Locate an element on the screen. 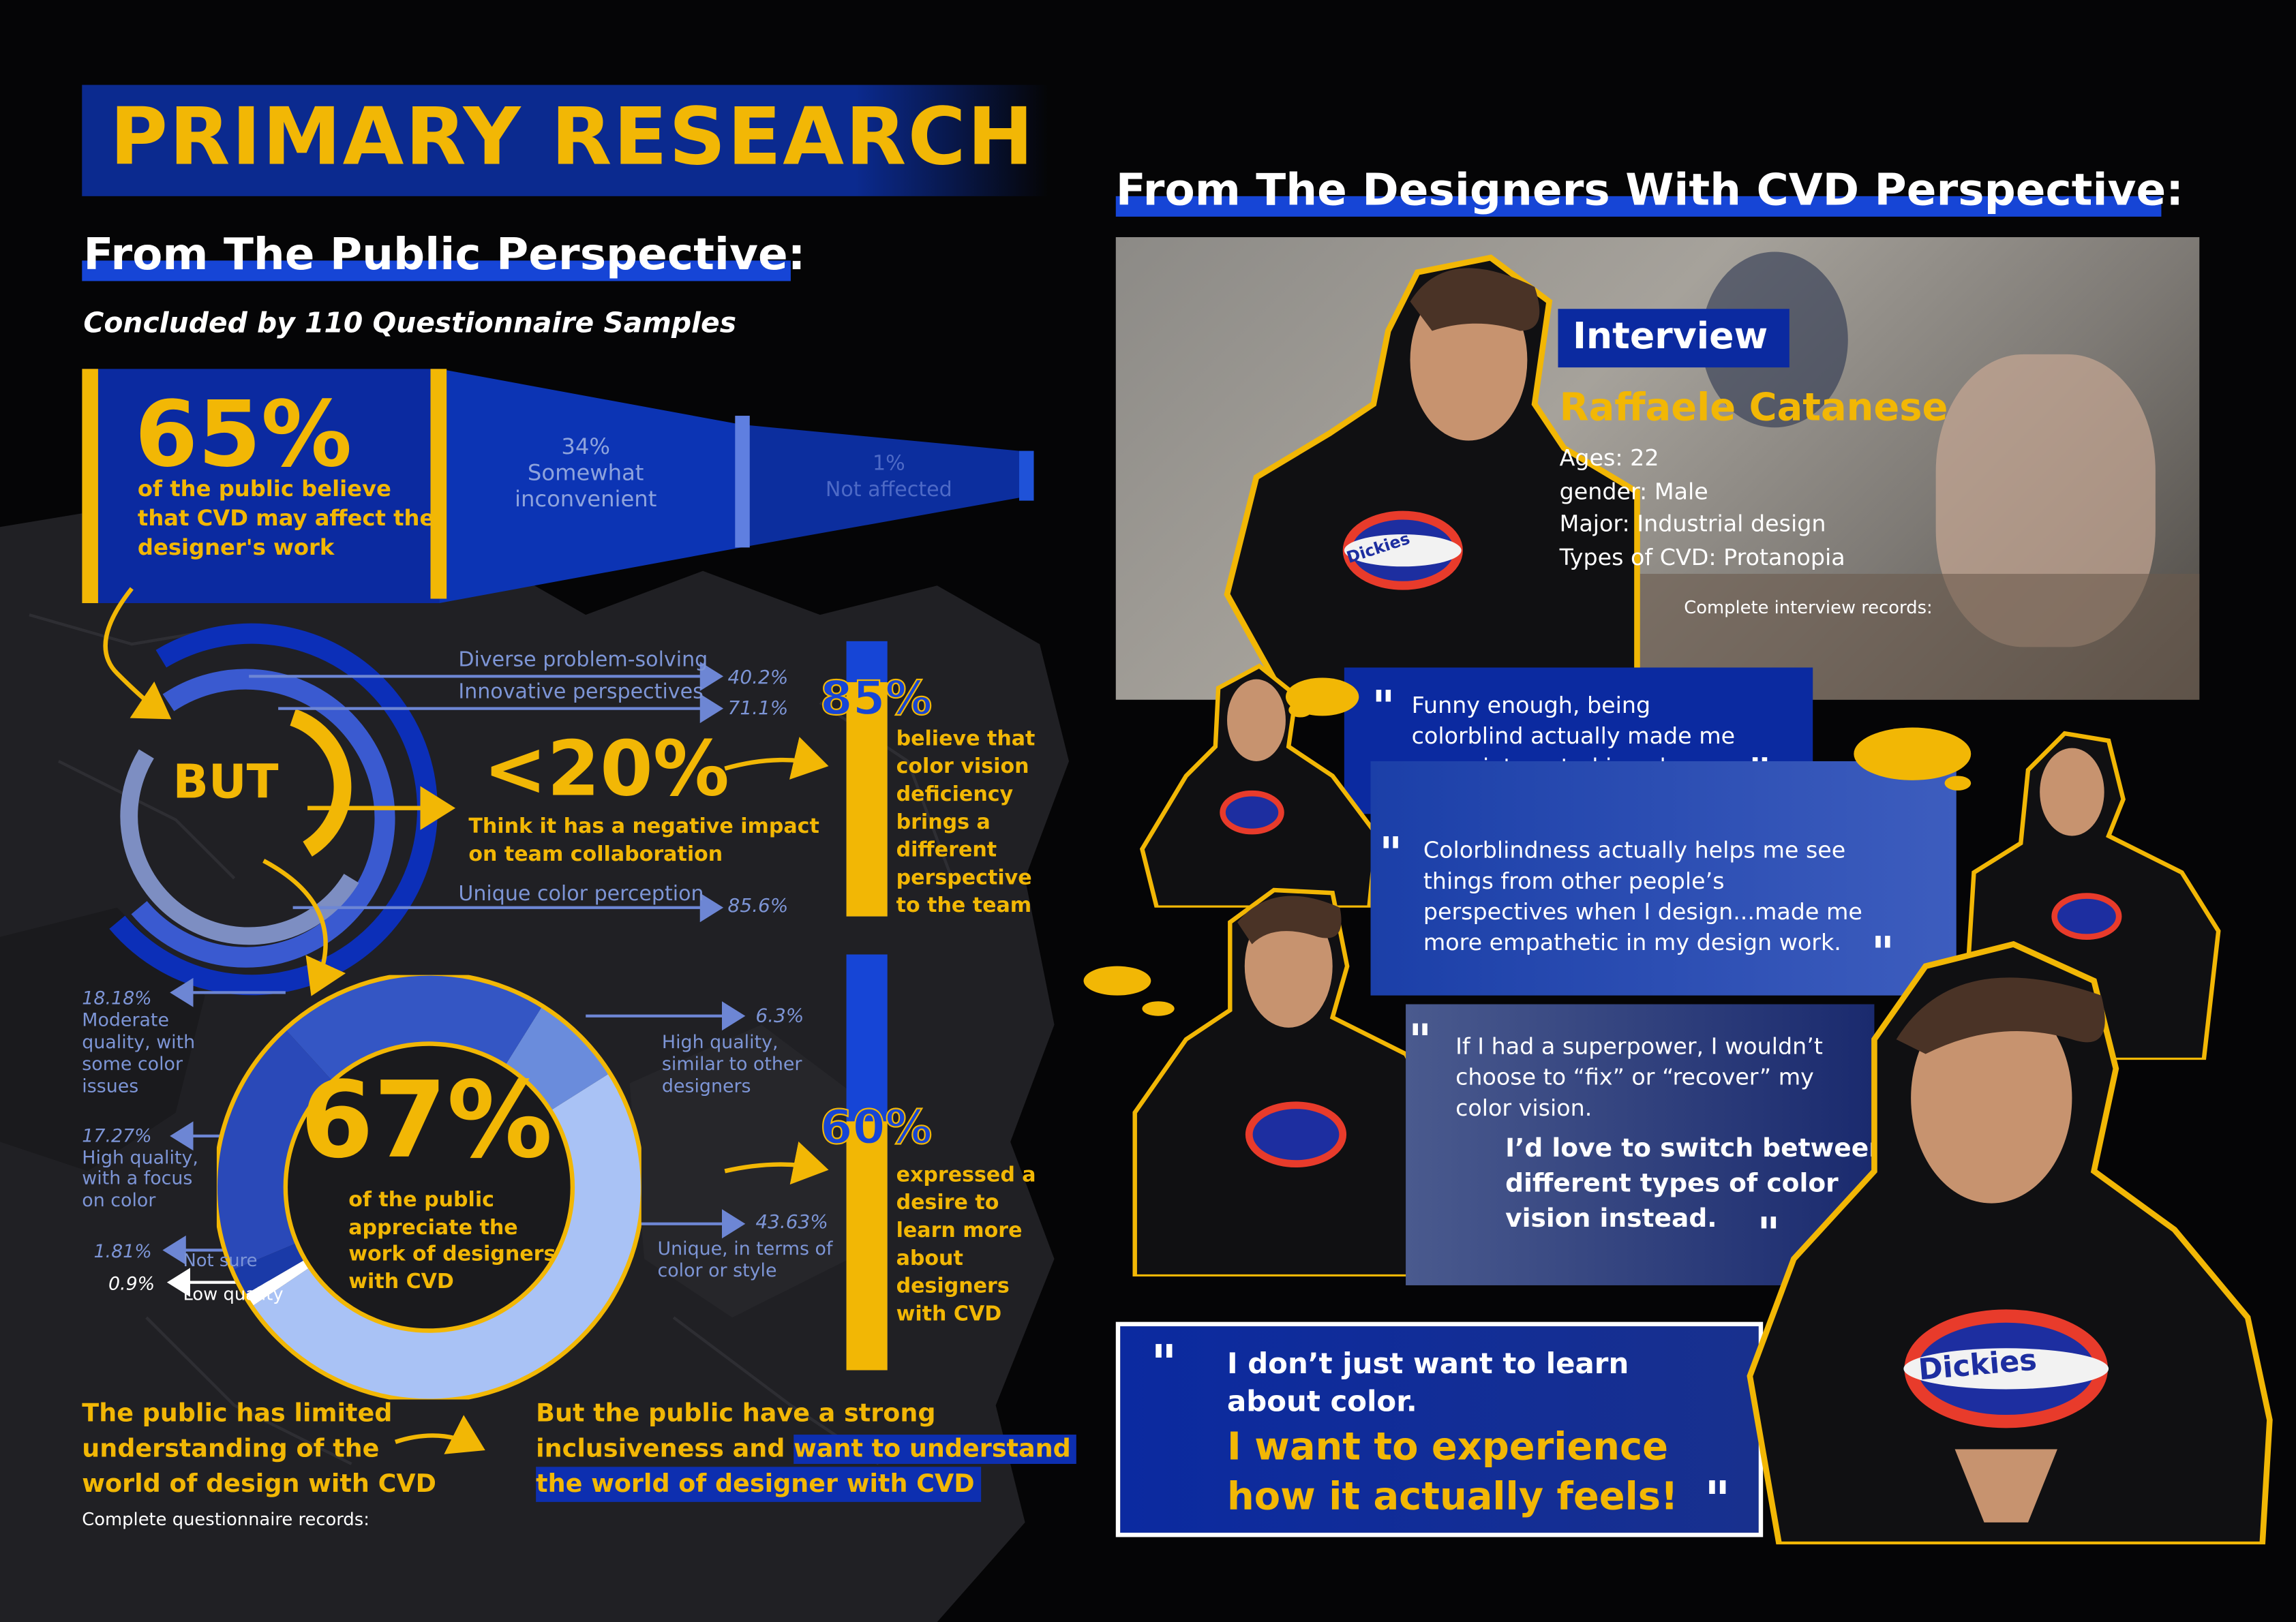  designers-heading-underline is located at coordinates (1639, 206).